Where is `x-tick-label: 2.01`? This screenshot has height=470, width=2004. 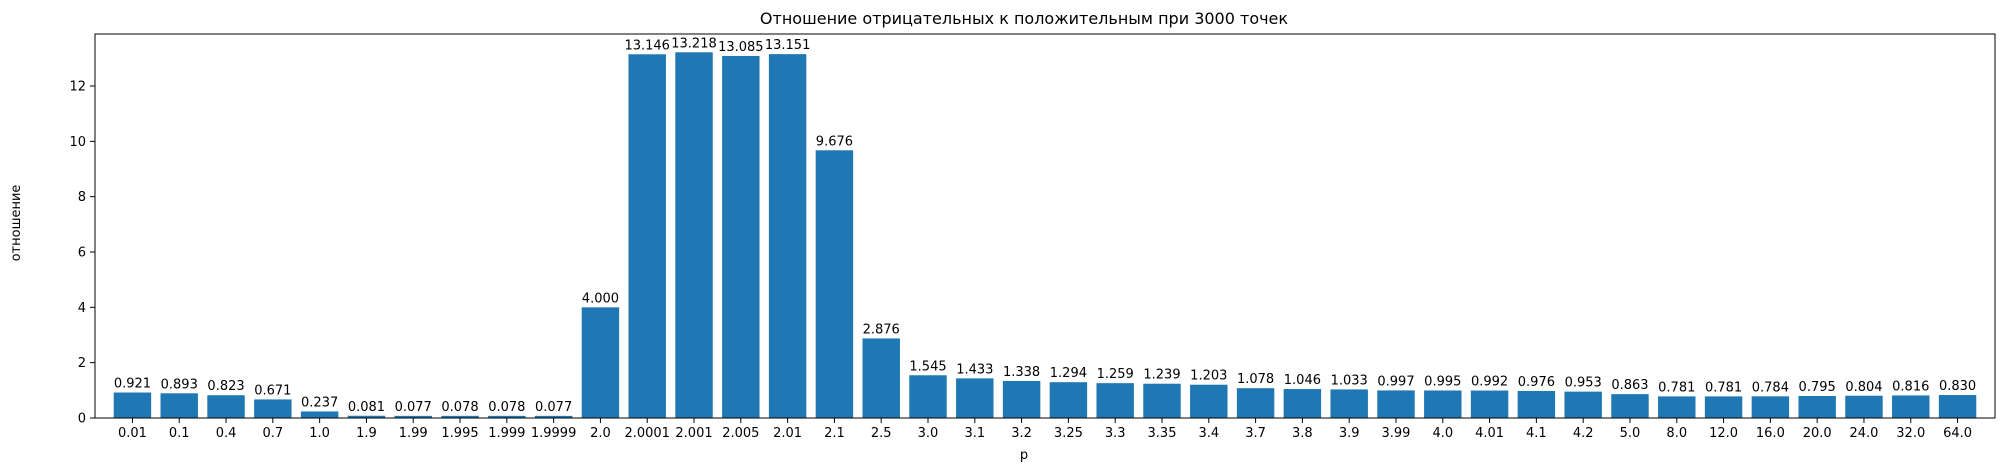
x-tick-label: 2.01 is located at coordinates (787, 433).